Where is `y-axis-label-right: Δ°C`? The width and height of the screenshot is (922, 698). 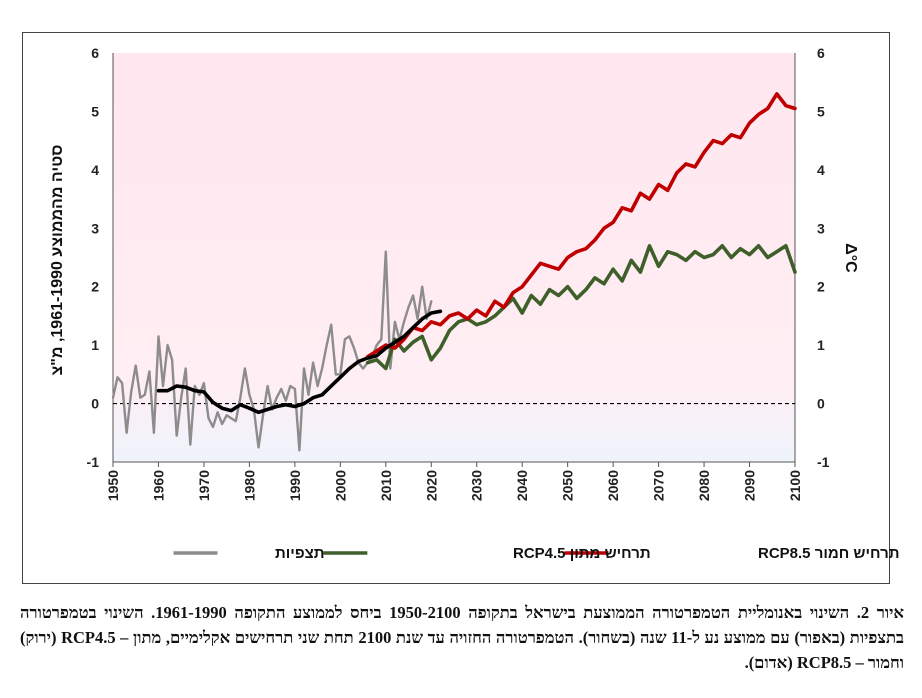
y-axis-label-right: Δ°C is located at coordinates (850, 258).